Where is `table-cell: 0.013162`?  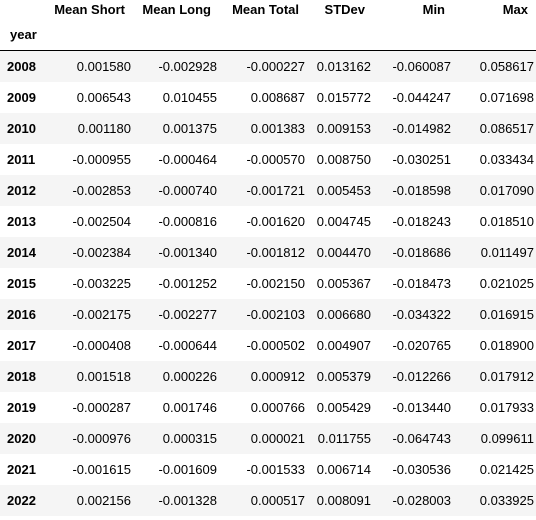 table-cell: 0.013162 is located at coordinates (343, 66).